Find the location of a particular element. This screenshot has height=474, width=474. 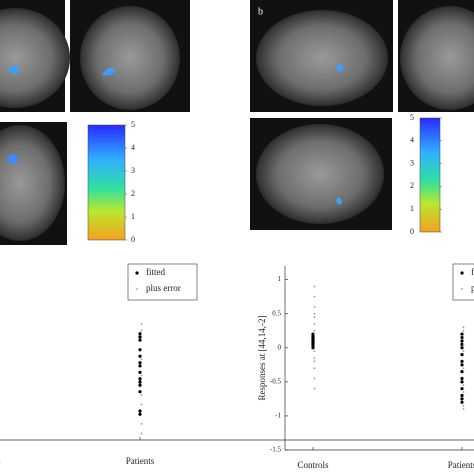

y-tick-label: 0.5 is located at coordinates (276, 313).